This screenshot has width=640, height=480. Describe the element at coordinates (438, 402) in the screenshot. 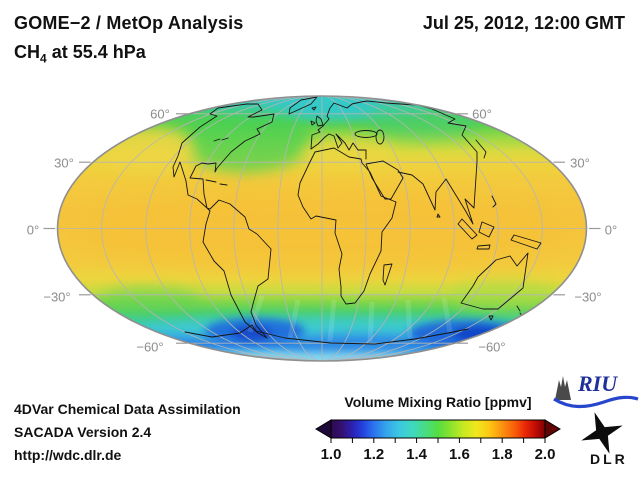

I see `colorbar-title: Volume Mixing Ratio [ppmv]` at that location.